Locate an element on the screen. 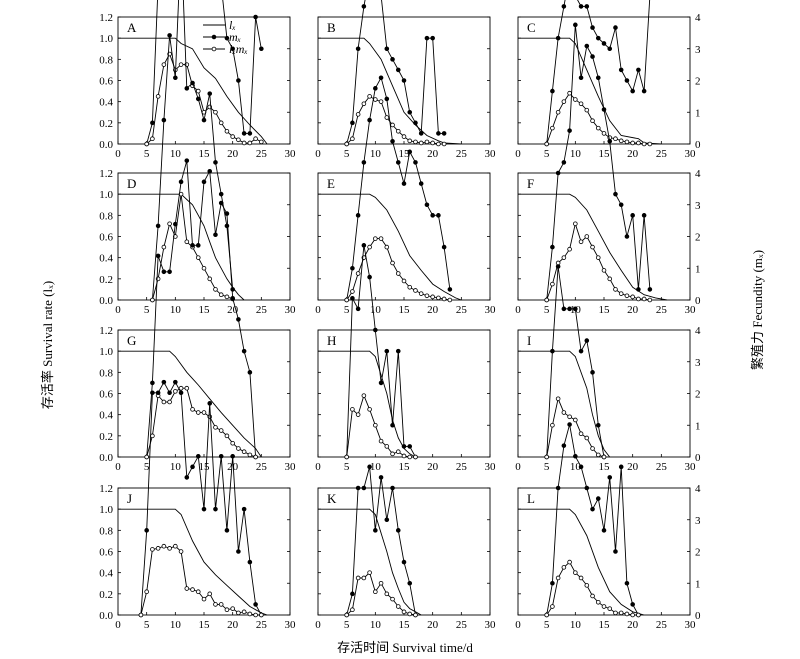 Image resolution: width=800 pixels, height=659 pixels. legend-marker is located at coordinates (214, 37).